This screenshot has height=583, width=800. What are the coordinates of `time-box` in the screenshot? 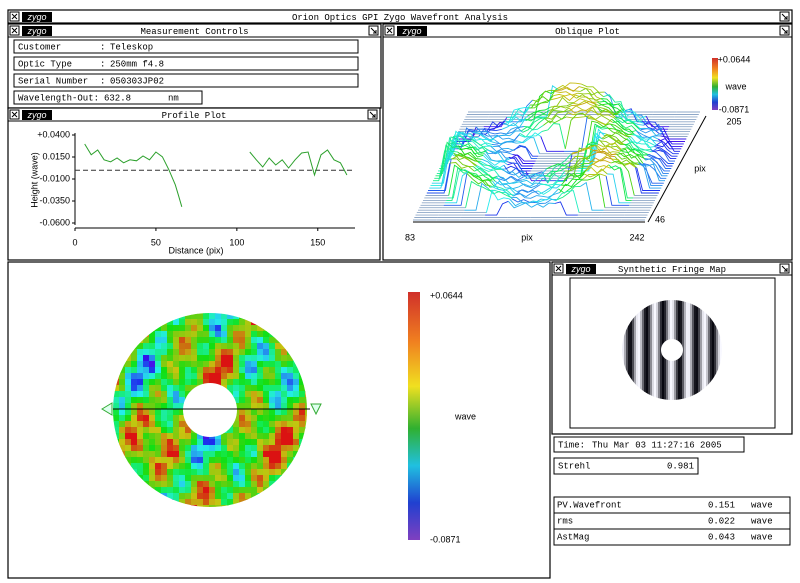 It's located at (649, 444).